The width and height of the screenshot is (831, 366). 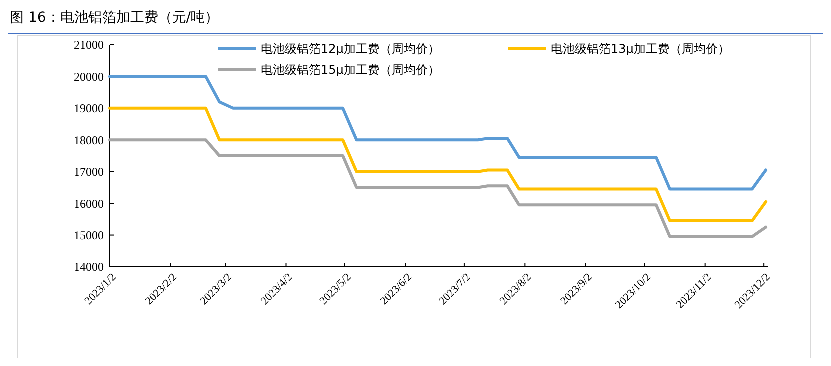 I want to click on legend-label: 电池级铝箔12μ加工费（周均价）, so click(x=350, y=49).